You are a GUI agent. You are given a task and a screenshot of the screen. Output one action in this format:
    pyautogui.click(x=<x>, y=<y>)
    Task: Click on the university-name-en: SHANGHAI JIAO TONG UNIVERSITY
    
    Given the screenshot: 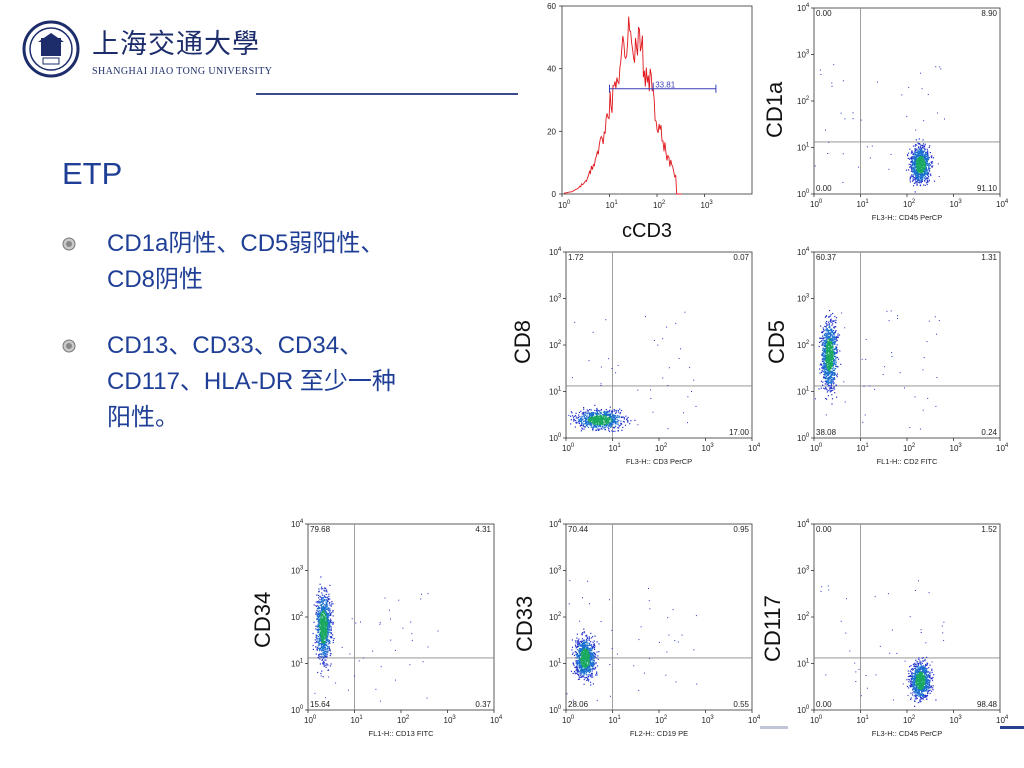 What is the action you would take?
    pyautogui.click(x=182, y=71)
    